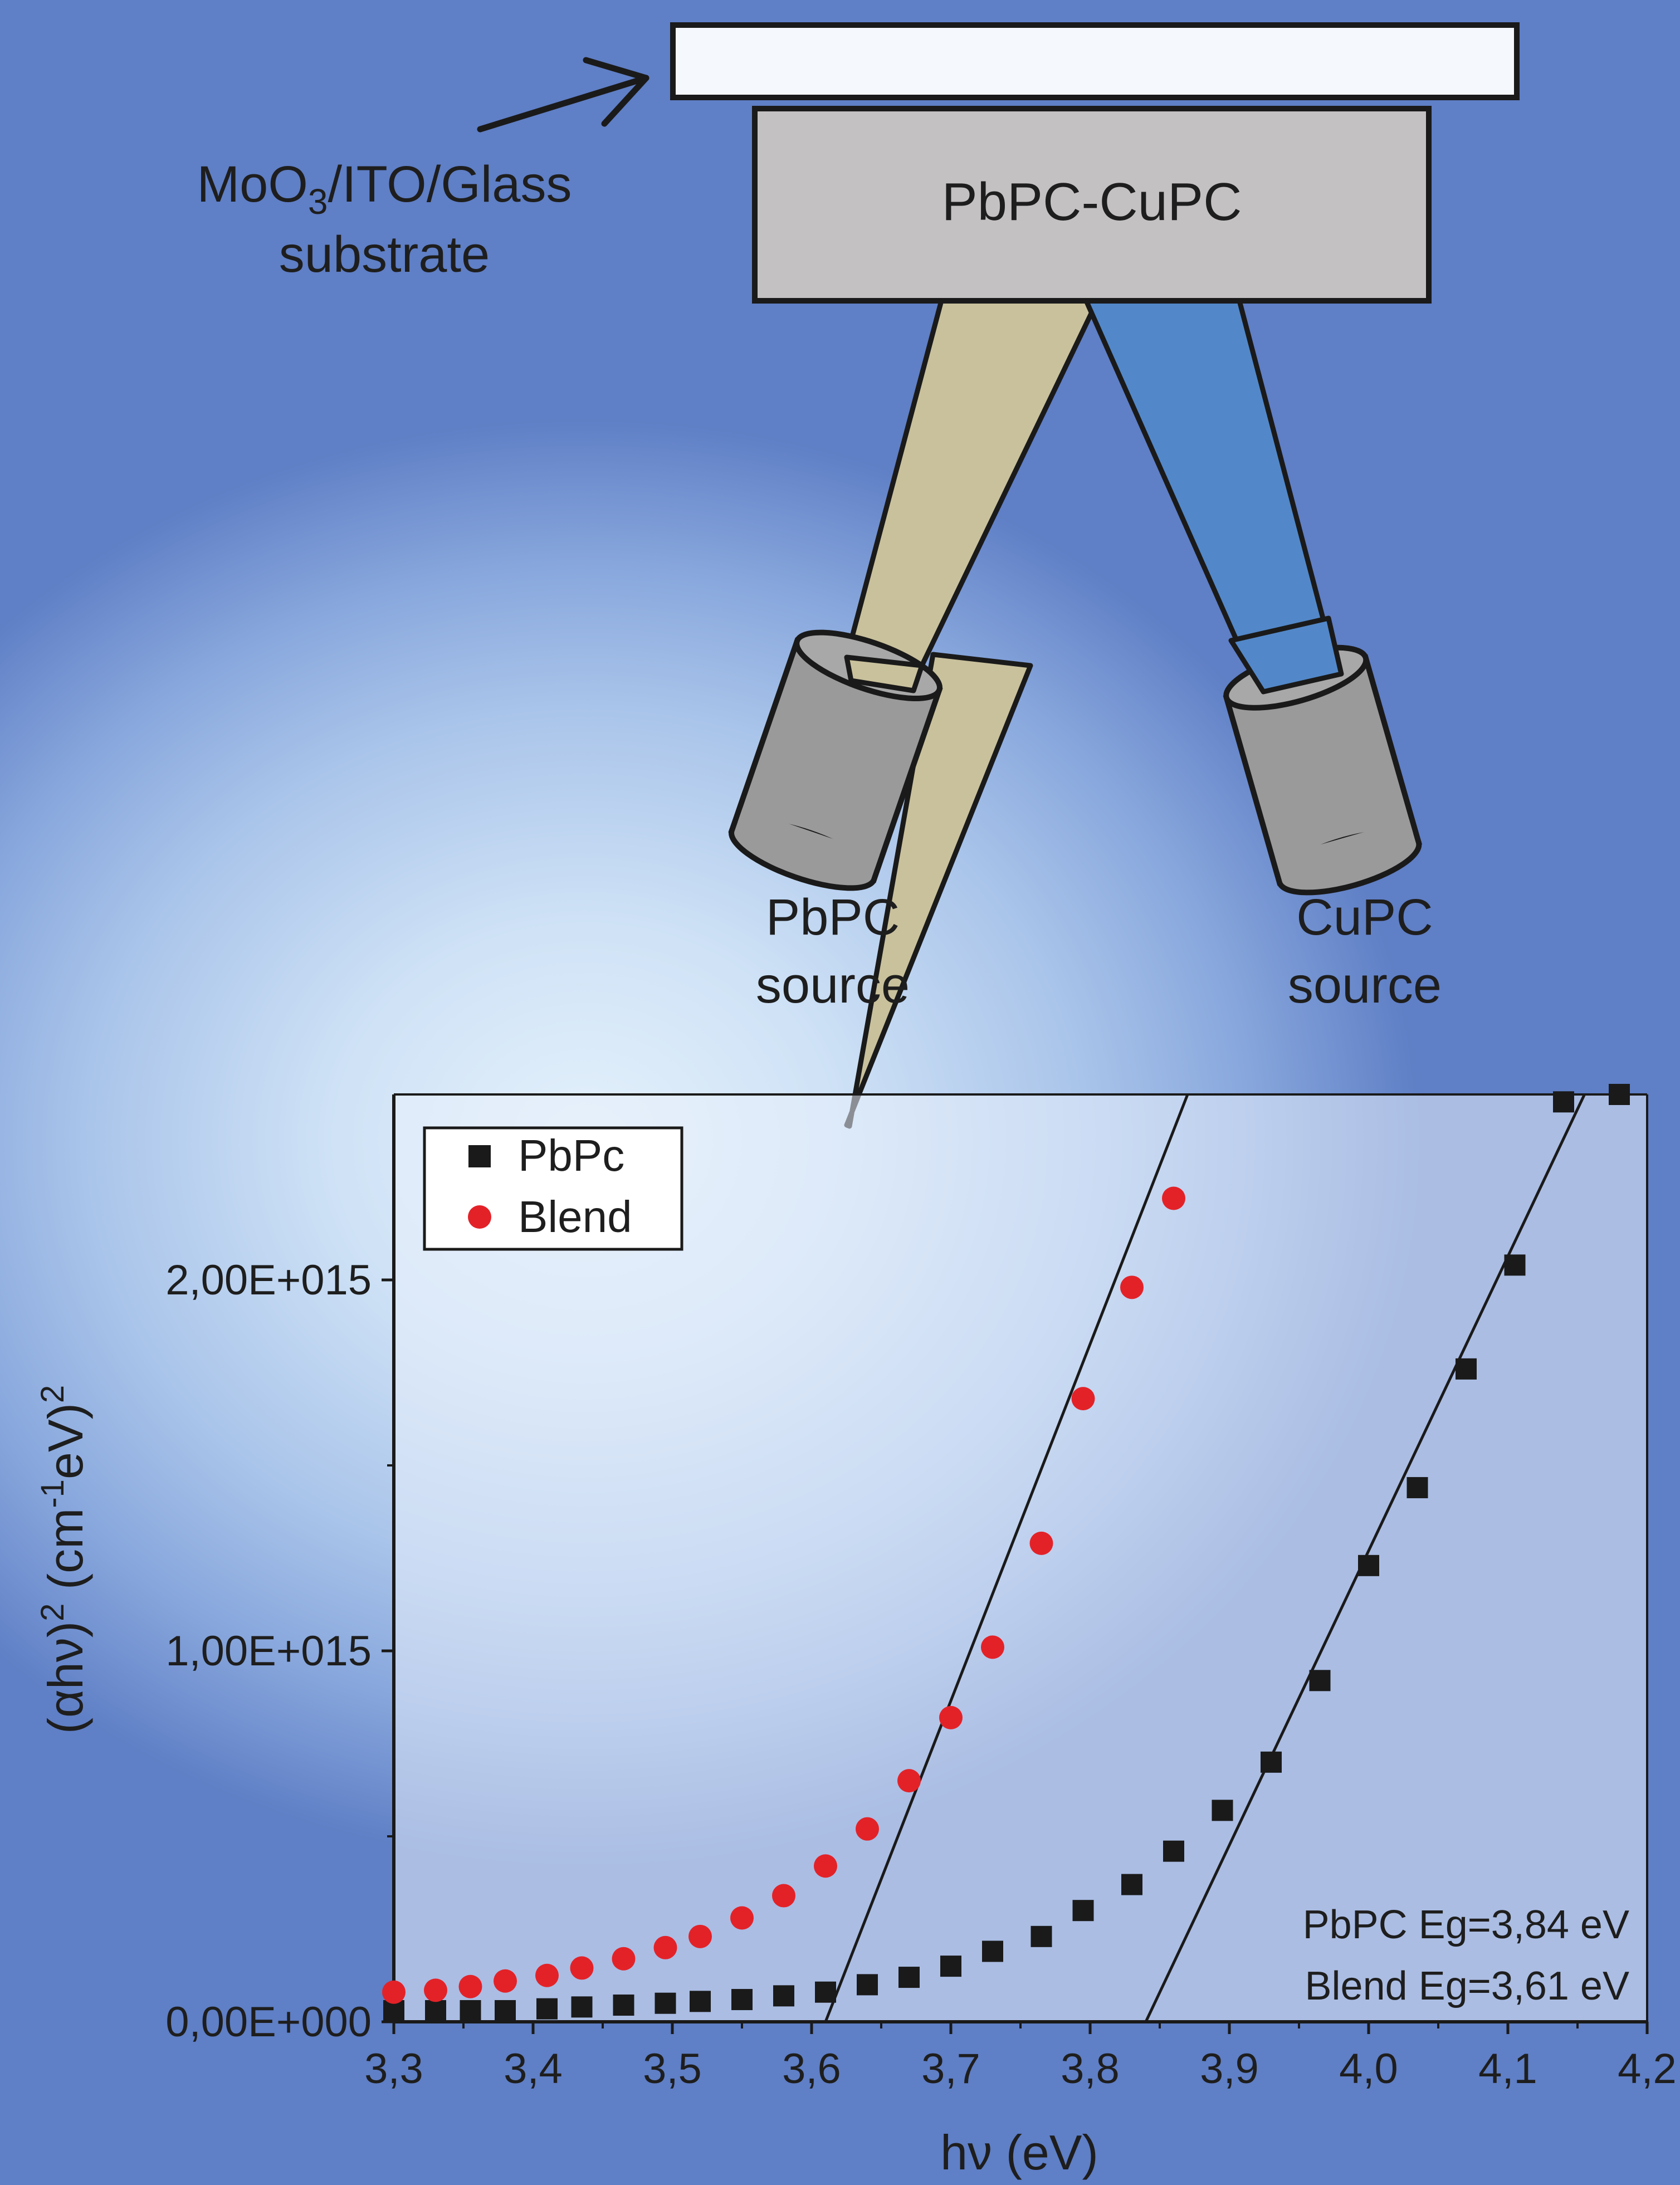 Image resolution: width=1680 pixels, height=2185 pixels. I want to click on x-tick-label: 3,6, so click(811, 2069).